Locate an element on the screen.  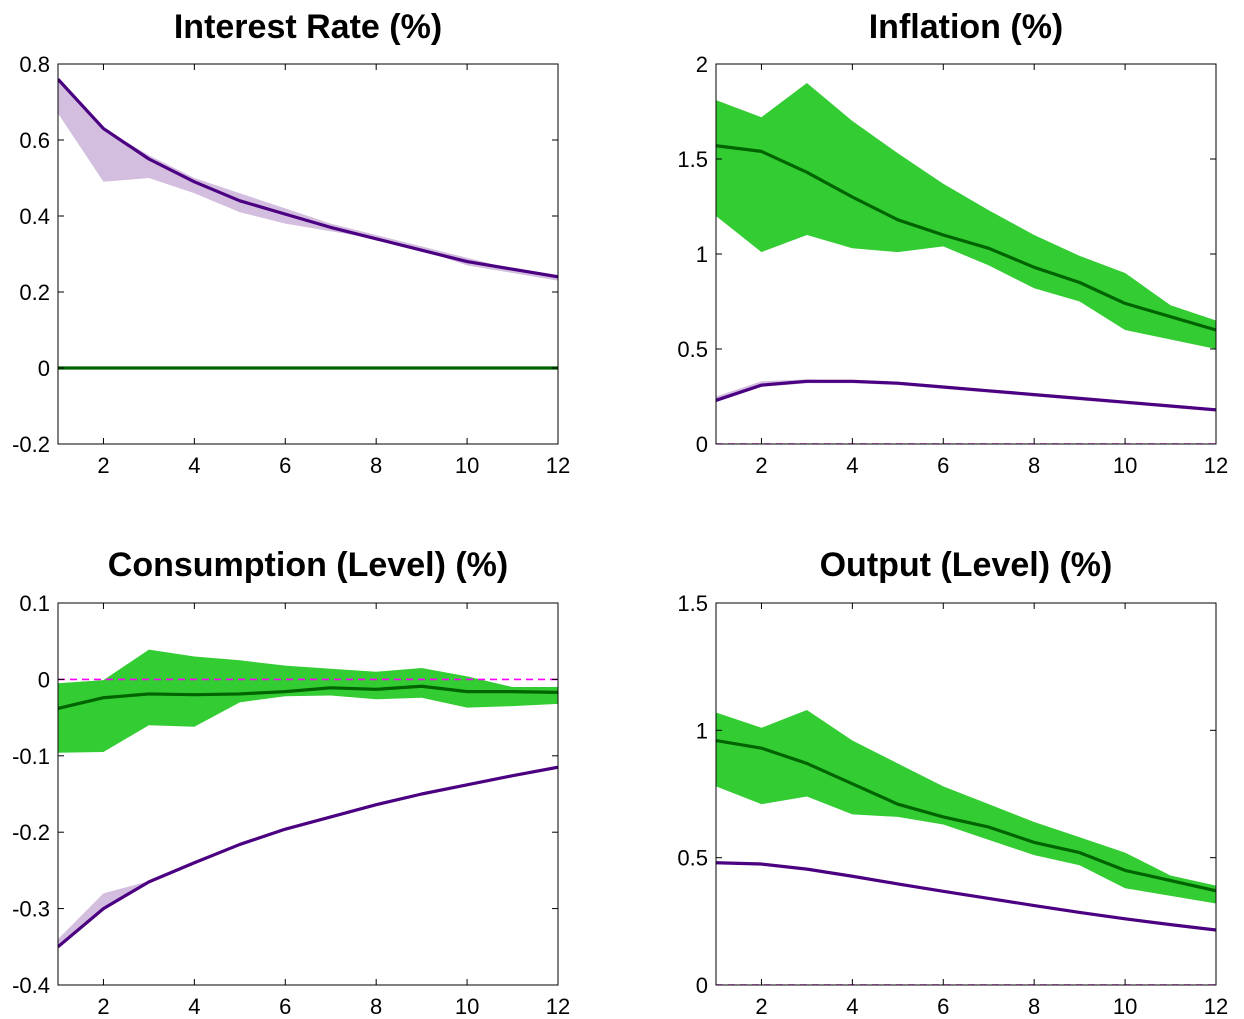
y-tick-label: 2 is located at coordinates (702, 64).